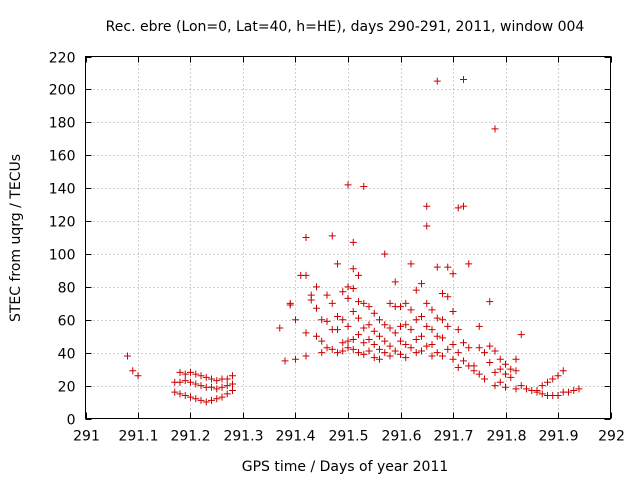  Describe the element at coordinates (558, 437) in the screenshot. I see `x-tick-label: 291.9` at that location.